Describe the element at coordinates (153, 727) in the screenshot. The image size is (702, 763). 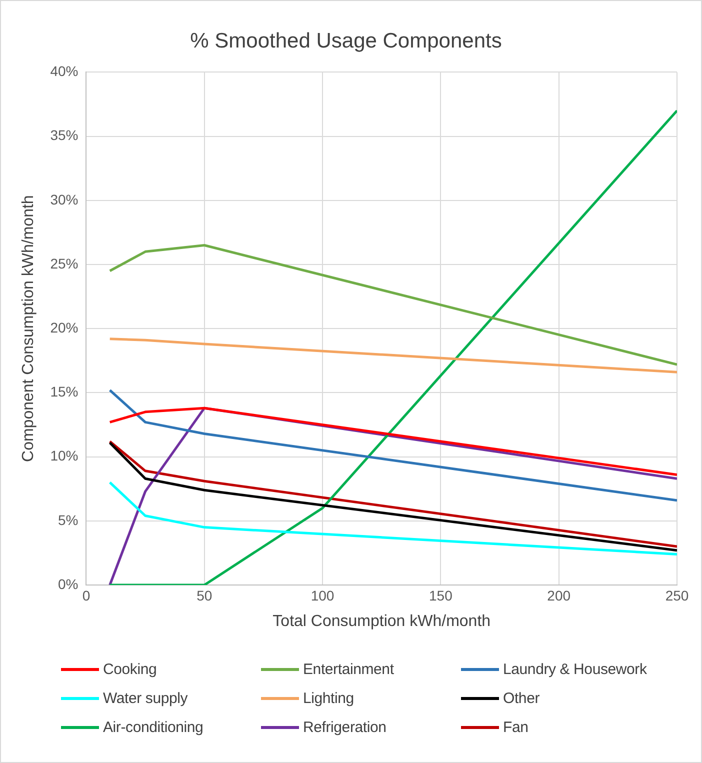
I see `legend-label: Air-conditioning` at that location.